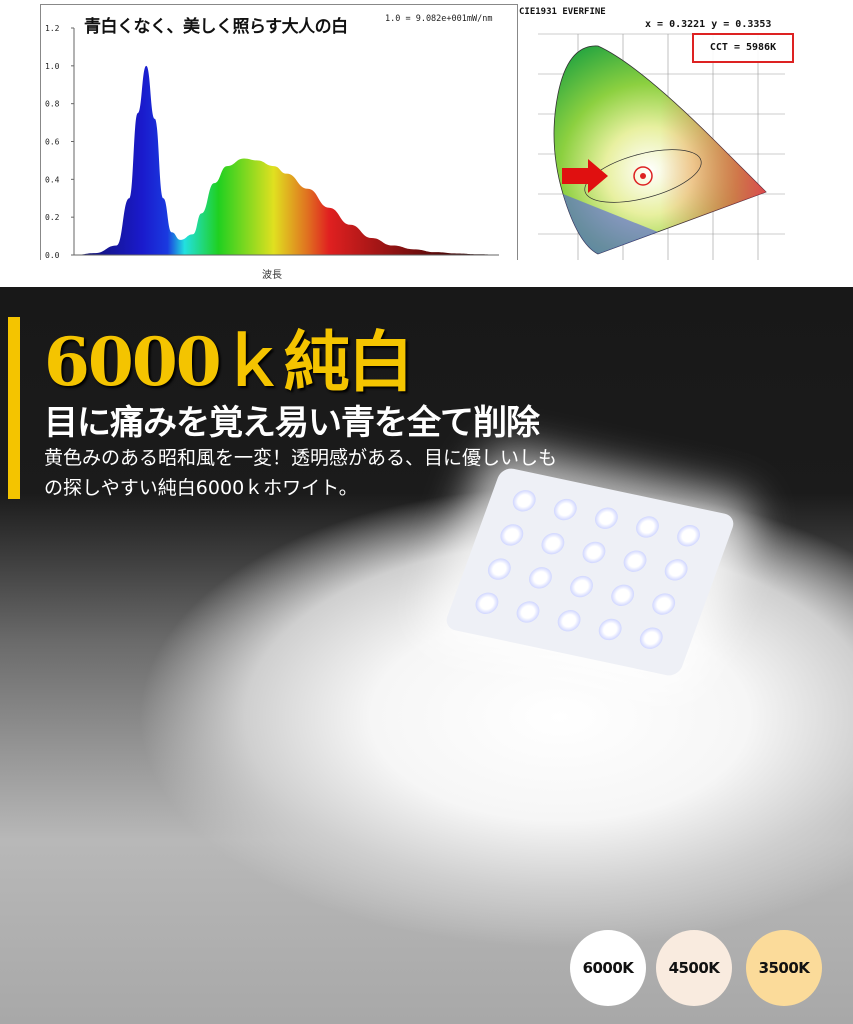 This screenshot has height=1024, width=853. I want to click on y-tick-label: 0.4, so click(52, 179).